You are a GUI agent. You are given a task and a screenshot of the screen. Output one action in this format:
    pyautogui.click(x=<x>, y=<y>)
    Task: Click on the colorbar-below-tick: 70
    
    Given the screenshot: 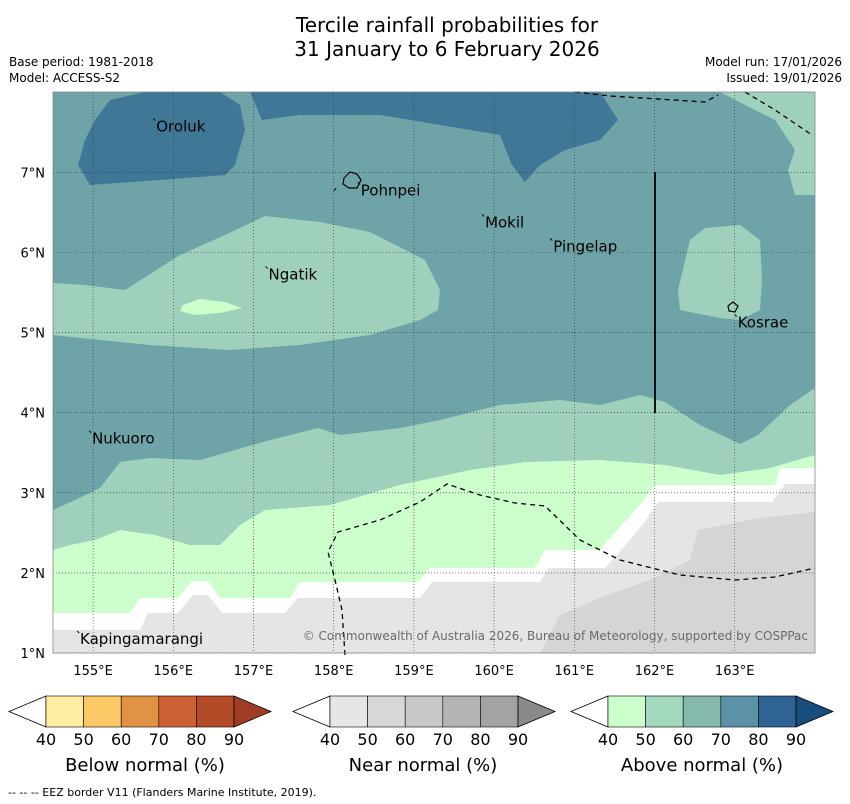 What is the action you would take?
    pyautogui.click(x=158, y=739)
    